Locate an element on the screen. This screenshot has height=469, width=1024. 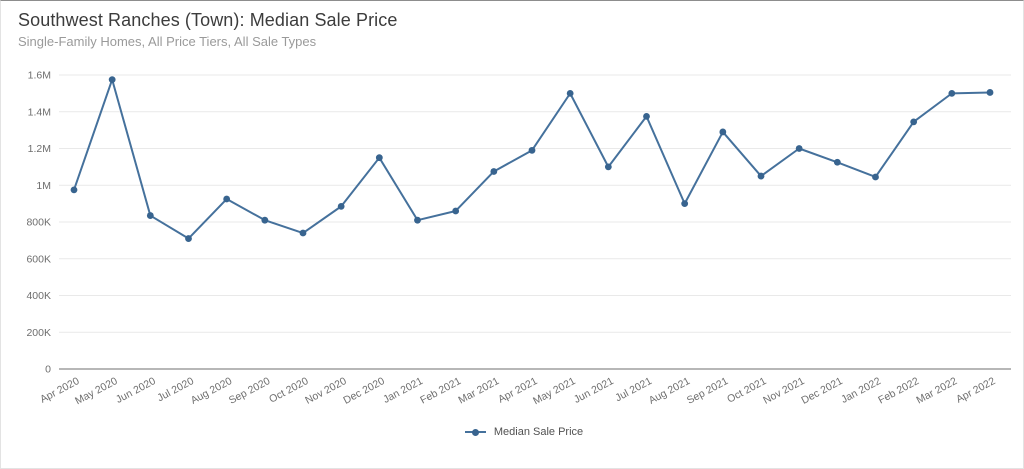
y-axis-tick-label: 1M is located at coordinates (43, 186).